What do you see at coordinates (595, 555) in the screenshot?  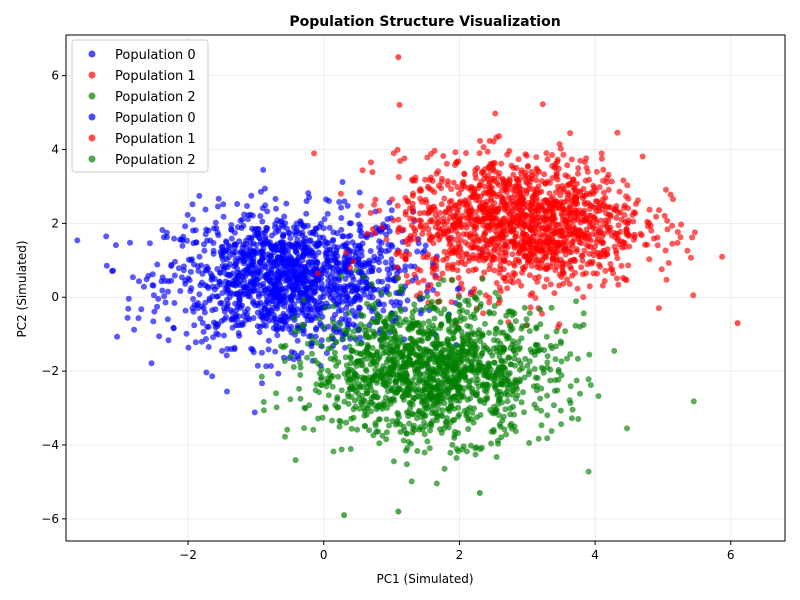 I see `x-tick-label: 4` at bounding box center [595, 555].